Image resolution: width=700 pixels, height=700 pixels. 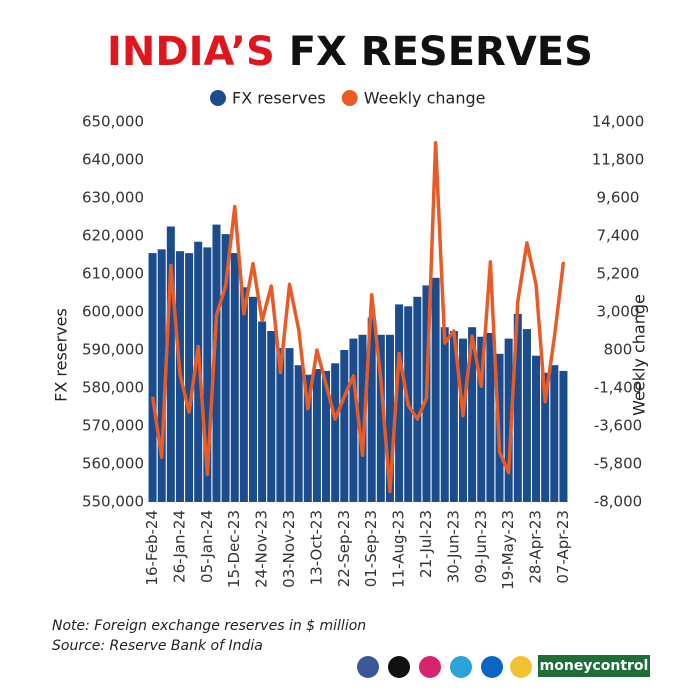 What do you see at coordinates (453, 546) in the screenshot?
I see `x-tick-label: 30-Jun-23` at bounding box center [453, 546].